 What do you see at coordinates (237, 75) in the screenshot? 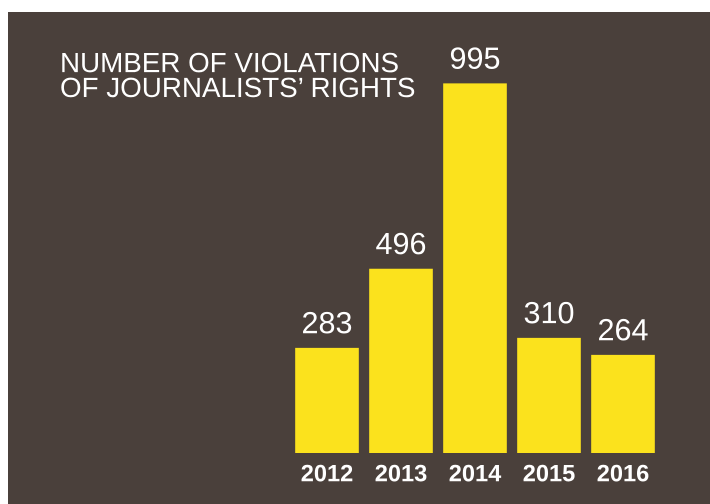
I see `chart-title: NUMBER OF VIOLATIONS OF JOURNALISTS’ RIGHTS` at bounding box center [237, 75].